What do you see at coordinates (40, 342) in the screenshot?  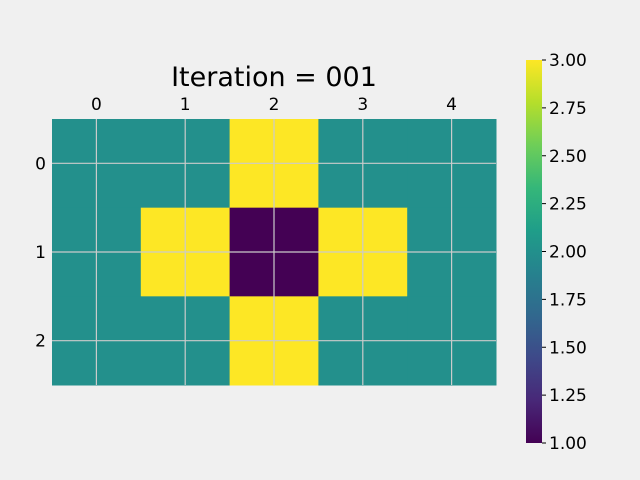 I see `y-tick-label: 2` at bounding box center [40, 342].